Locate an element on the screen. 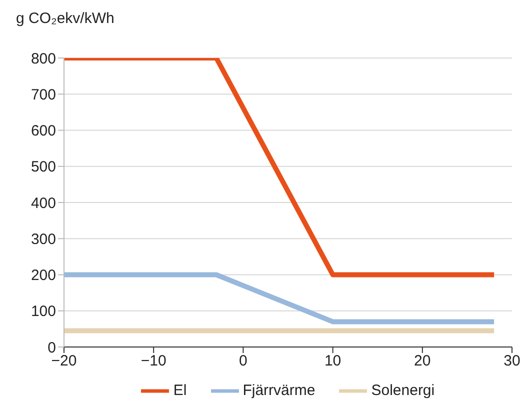 Image resolution: width=524 pixels, height=417 pixels. y-tick-label: 600 is located at coordinates (43, 131).